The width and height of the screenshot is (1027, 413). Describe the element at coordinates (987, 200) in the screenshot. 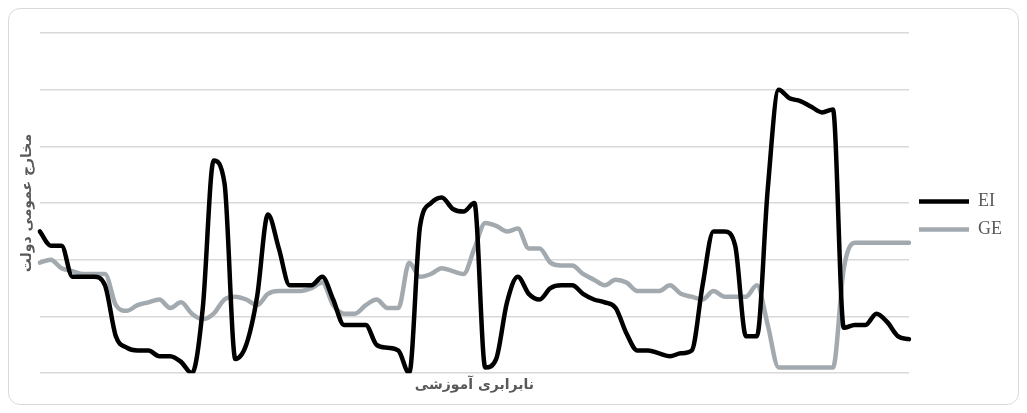

I see `legend-label: EI` at that location.